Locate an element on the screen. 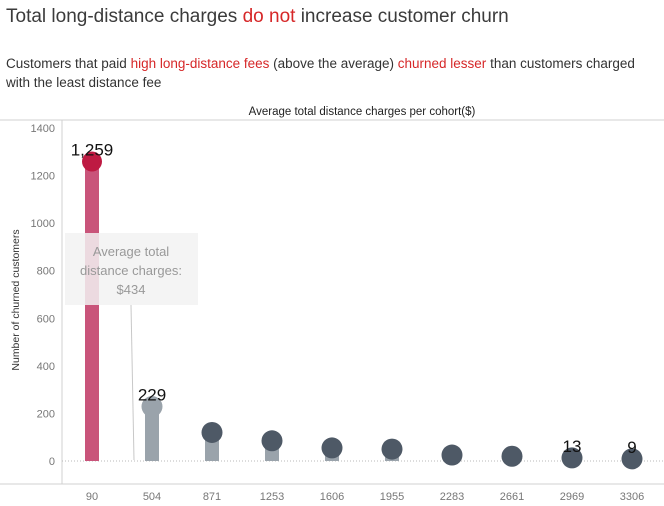  subtitle-highlight-1: high long-distance fees is located at coordinates (200, 63).